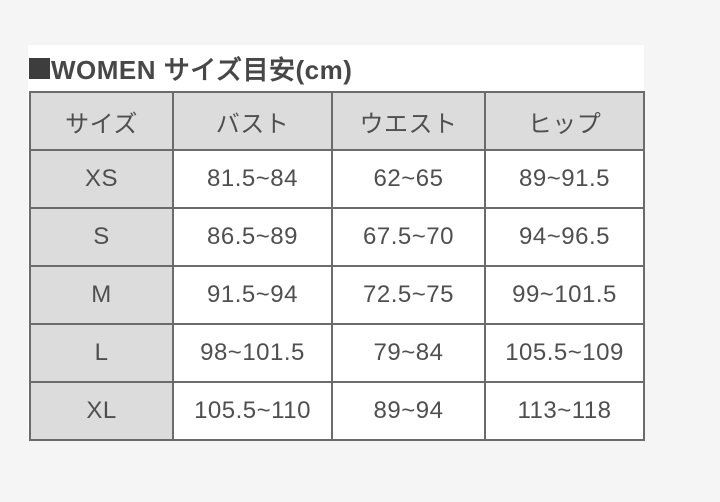 The image size is (720, 502). Describe the element at coordinates (101, 179) in the screenshot. I see `size-cell: XS` at that location.